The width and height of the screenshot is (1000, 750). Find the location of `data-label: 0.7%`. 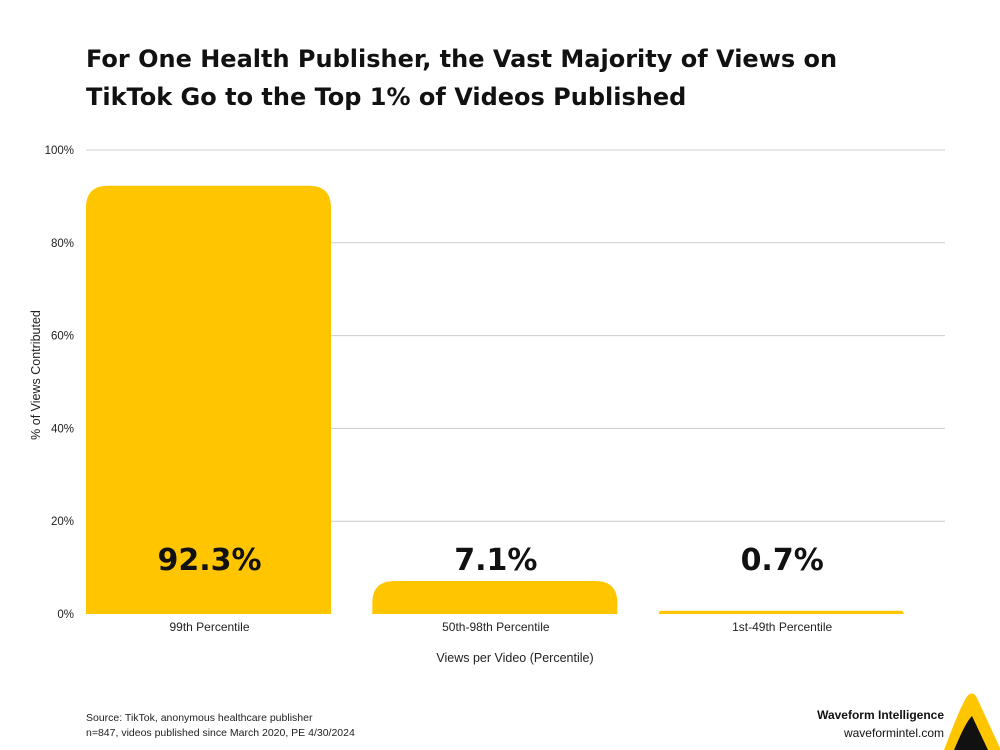

data-label: 0.7% is located at coordinates (782, 560).